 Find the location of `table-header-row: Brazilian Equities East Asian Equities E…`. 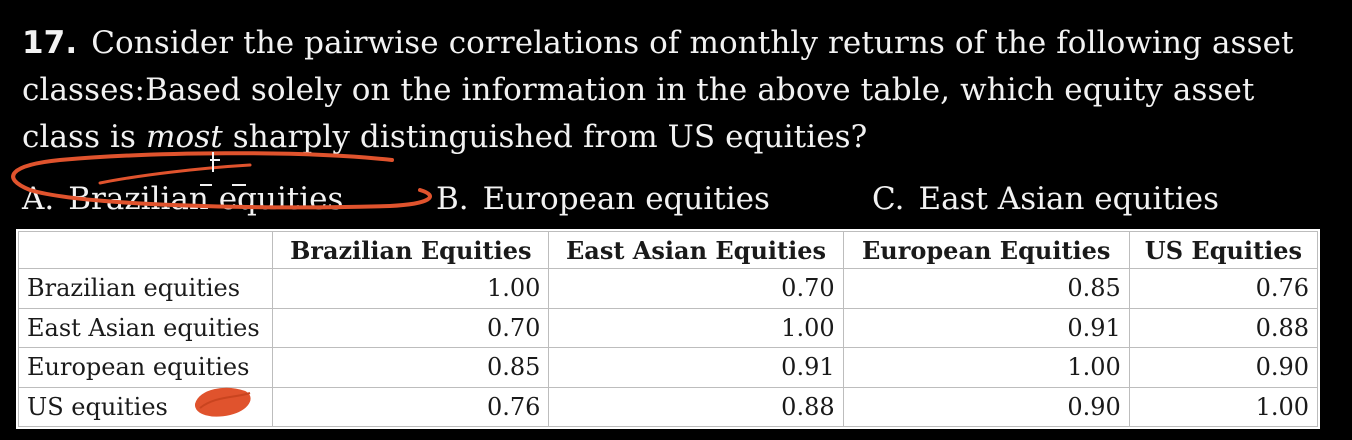

table-header-row: Brazilian Equities East Asian Equities E… is located at coordinates (668, 250).